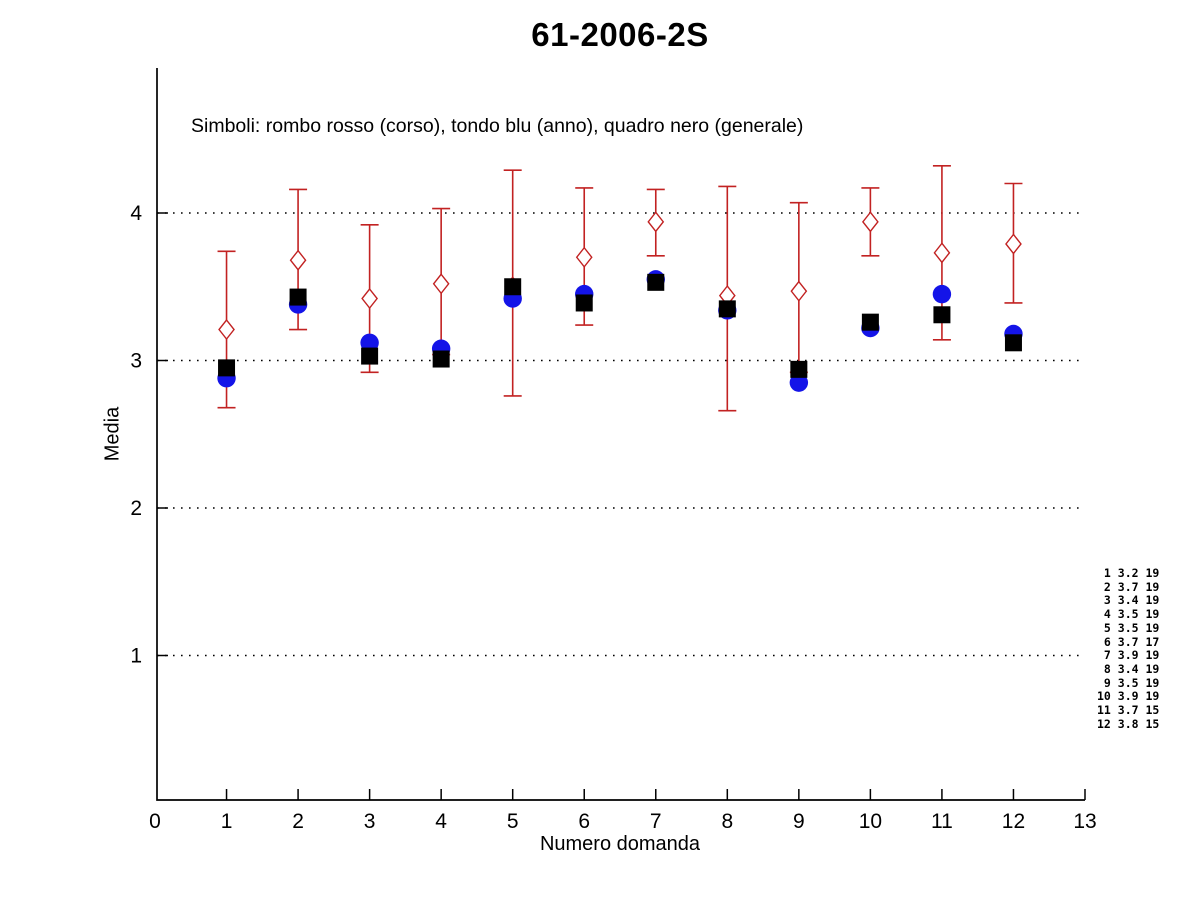  What do you see at coordinates (1128, 614) in the screenshot?
I see `table-row: 4 3.5 19` at bounding box center [1128, 614].